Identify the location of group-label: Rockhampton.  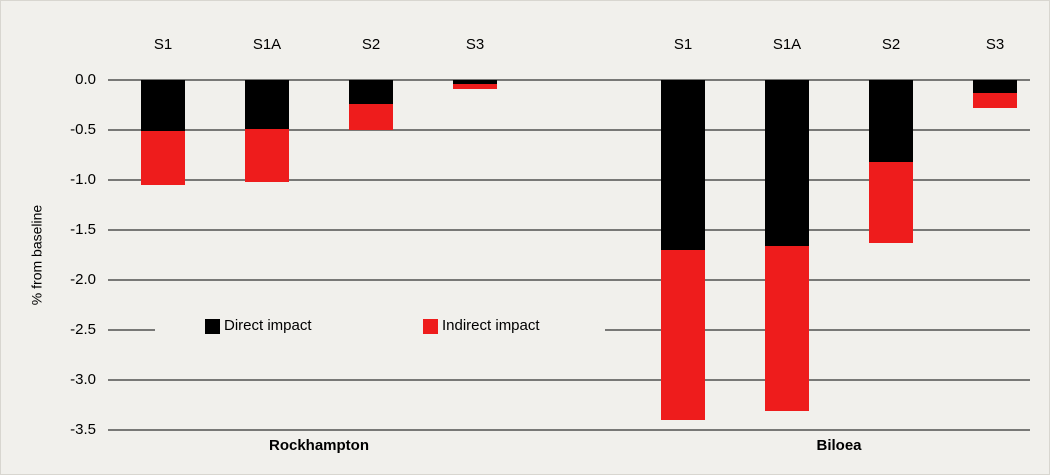
(319, 445).